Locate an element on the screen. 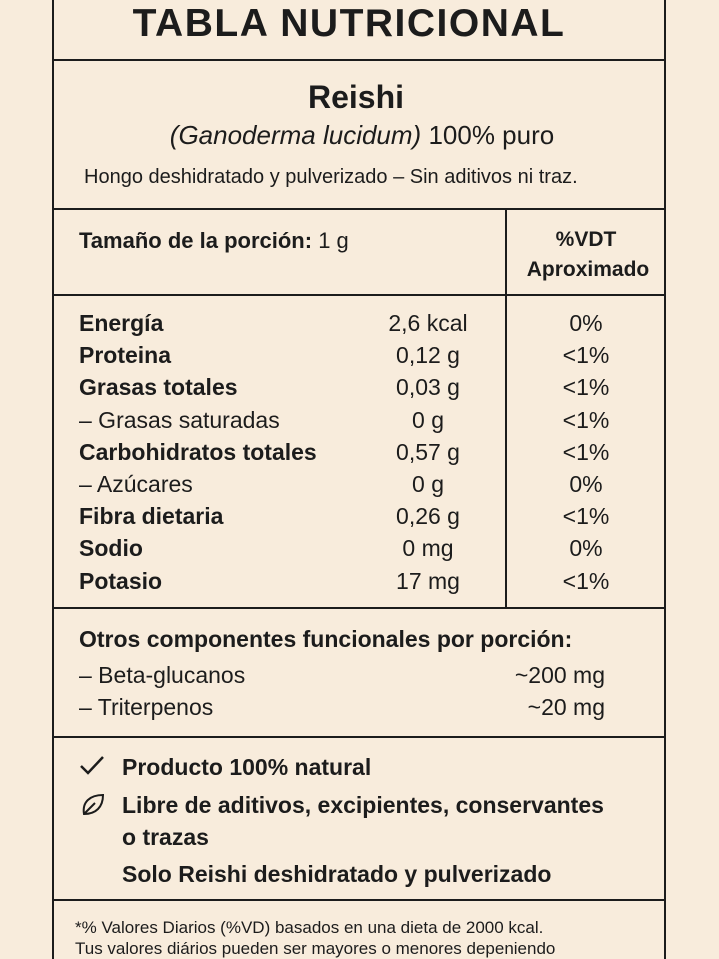 Image resolution: width=719 pixels, height=959 pixels. nutrient-name: Carbohidratos totales is located at coordinates (198, 451).